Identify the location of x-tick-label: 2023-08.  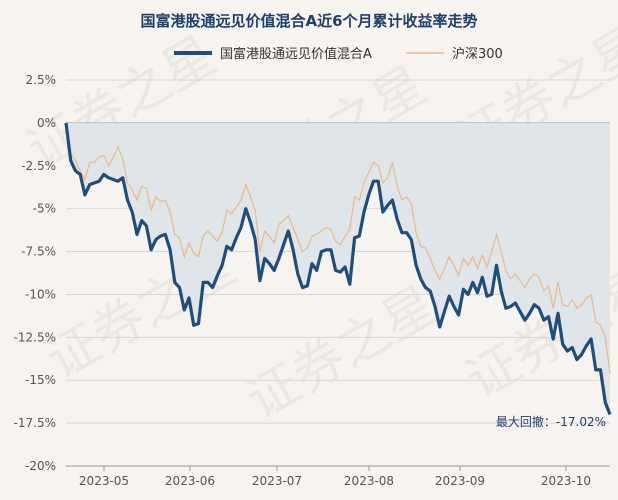
(369, 481).